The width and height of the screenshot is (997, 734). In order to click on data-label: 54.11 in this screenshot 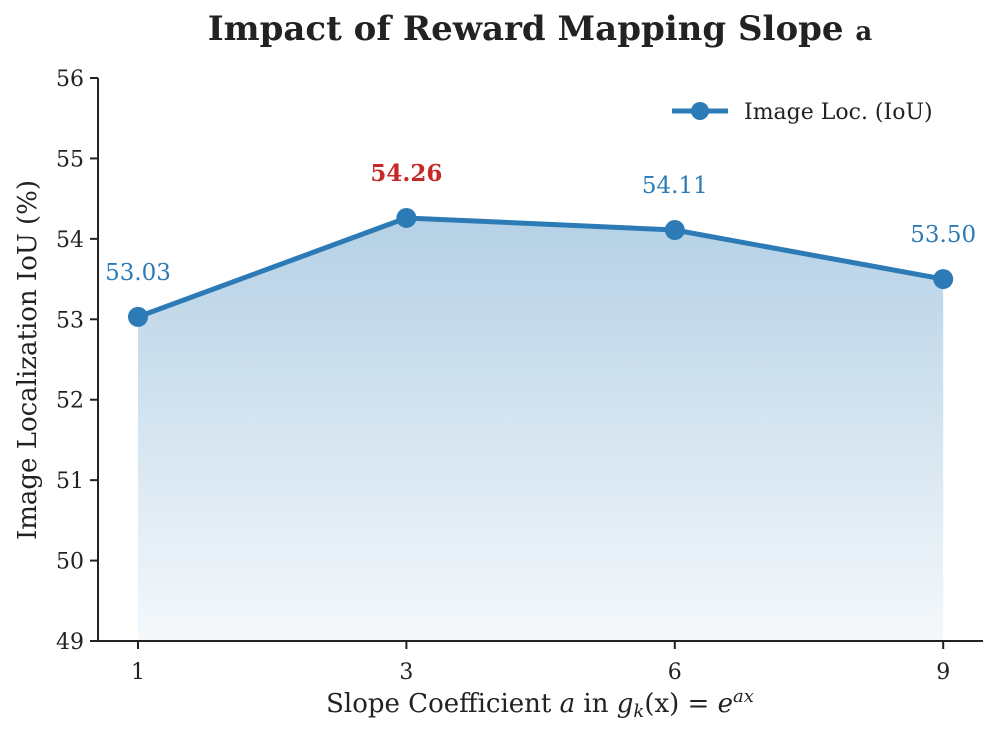, I will do `click(675, 186)`.